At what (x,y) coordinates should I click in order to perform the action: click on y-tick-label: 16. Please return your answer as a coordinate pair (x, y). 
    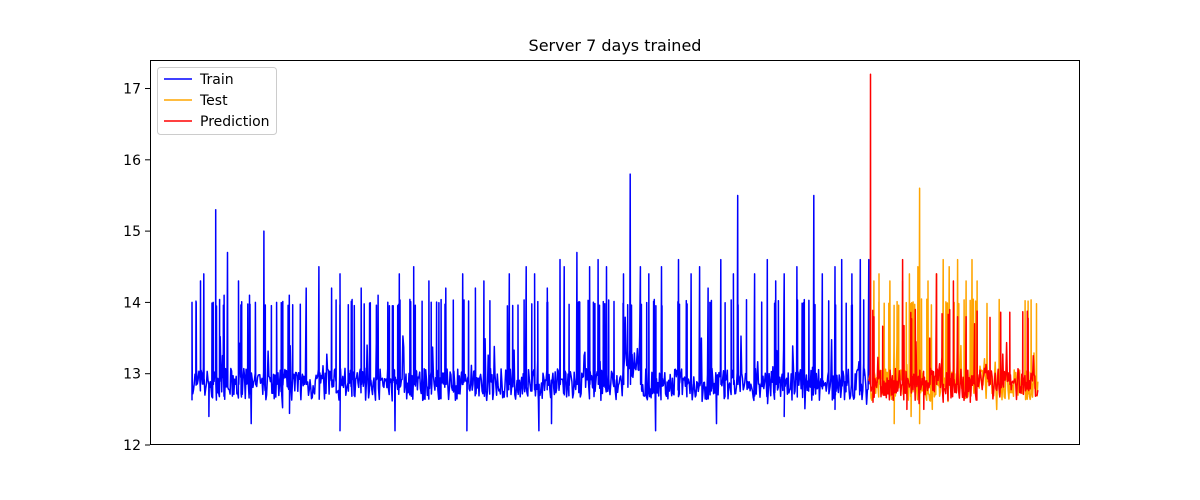
    Looking at the image, I should click on (132, 161).